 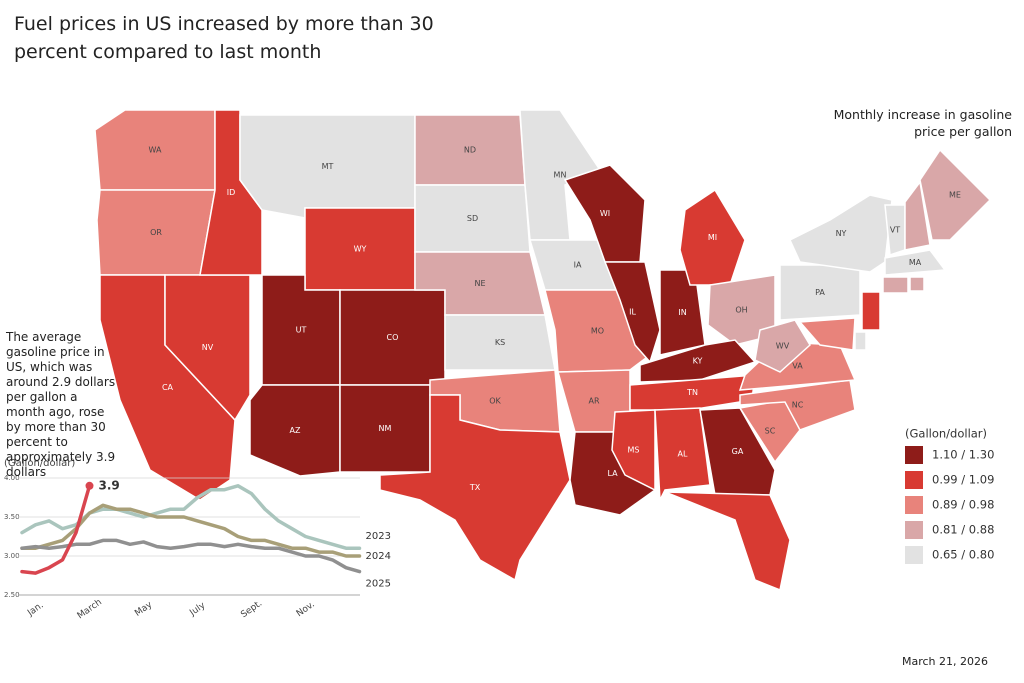 I want to click on x-tick-label: March, so click(x=90, y=609).